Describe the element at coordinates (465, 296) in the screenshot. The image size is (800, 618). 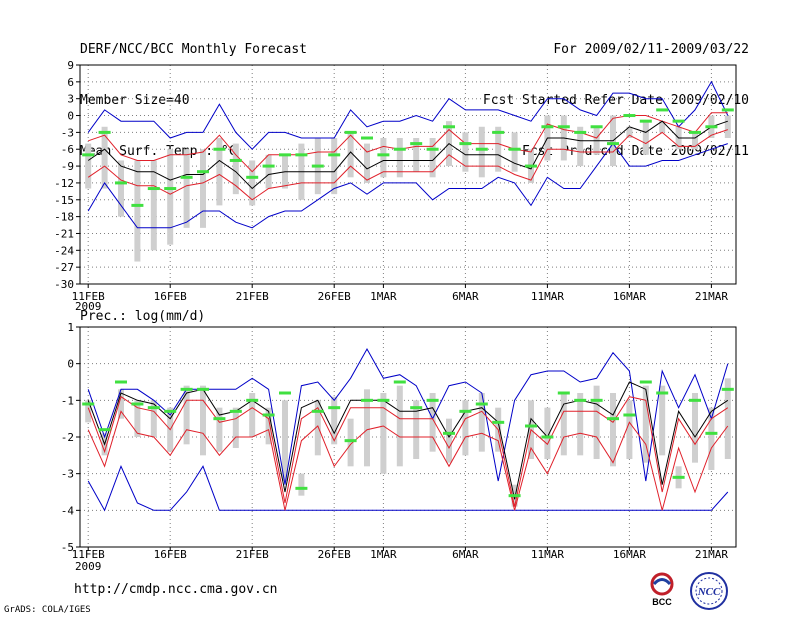
I see `x-tick-label: 6MAR` at that location.